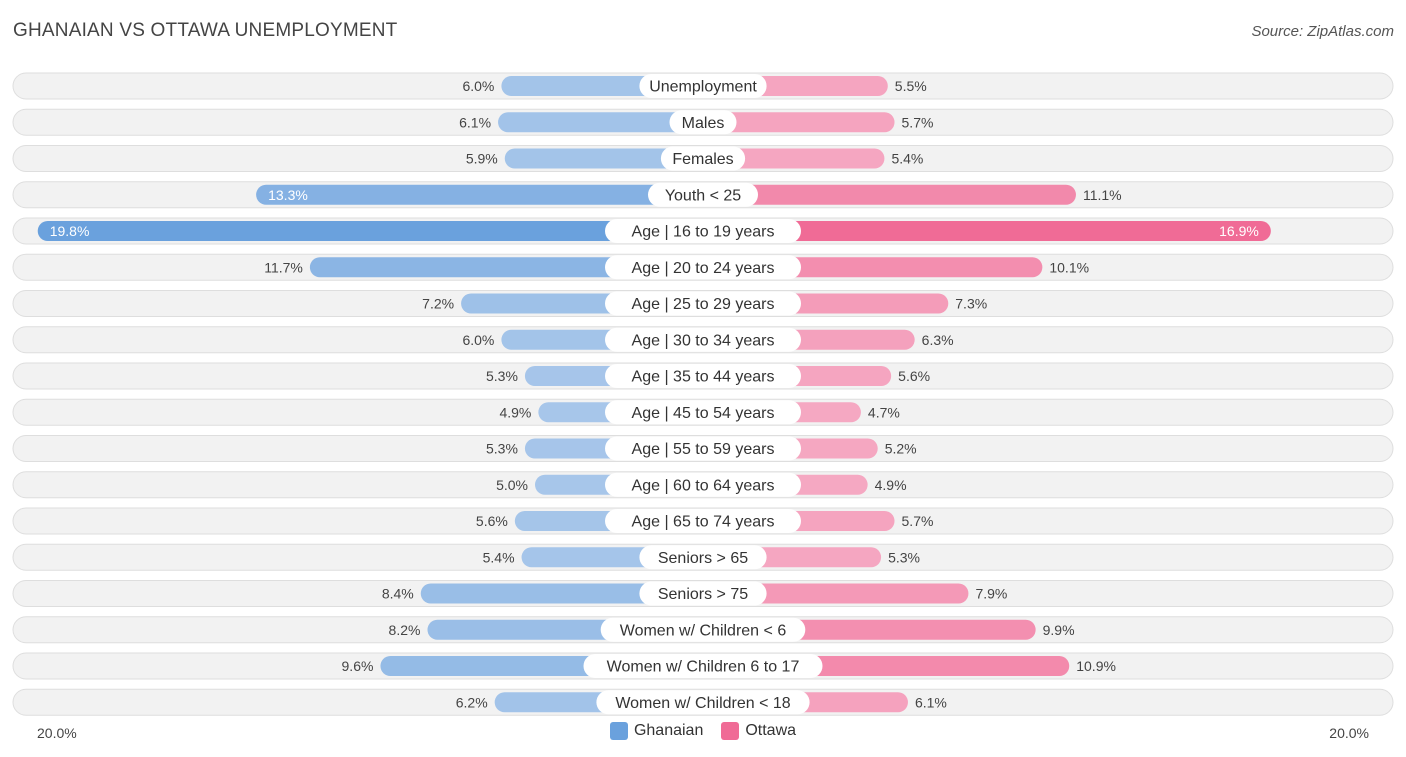  I want to click on value-label-ottawa: 6.3%, so click(938, 340).